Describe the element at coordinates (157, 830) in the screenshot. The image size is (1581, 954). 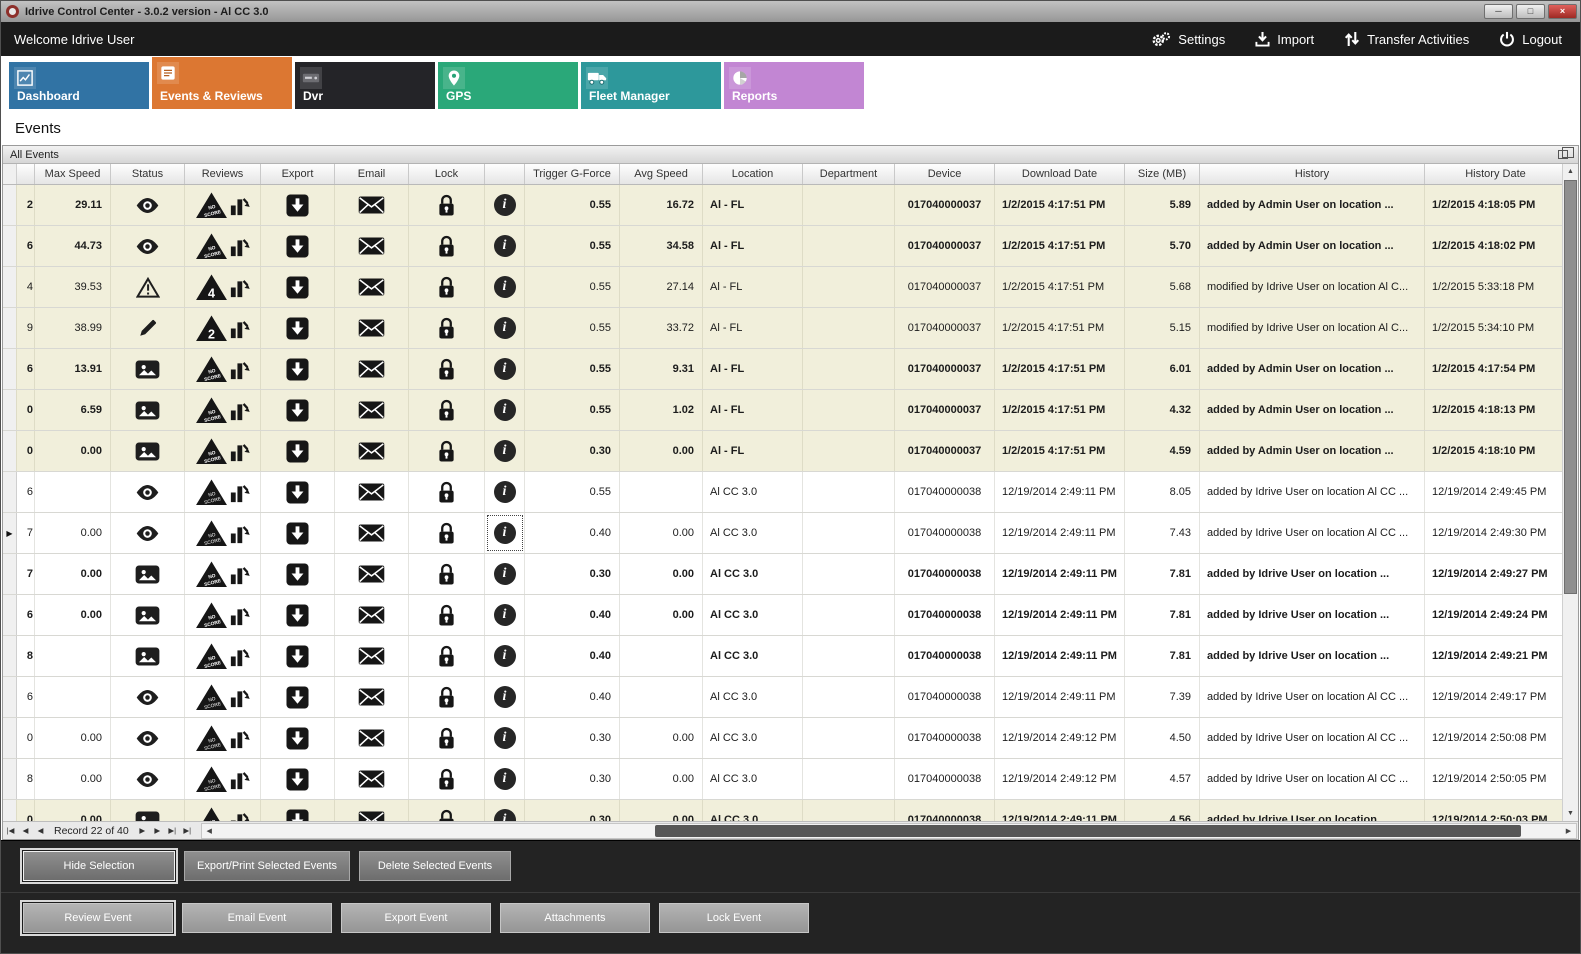
I see `pager-next-page-button: ▶` at that location.